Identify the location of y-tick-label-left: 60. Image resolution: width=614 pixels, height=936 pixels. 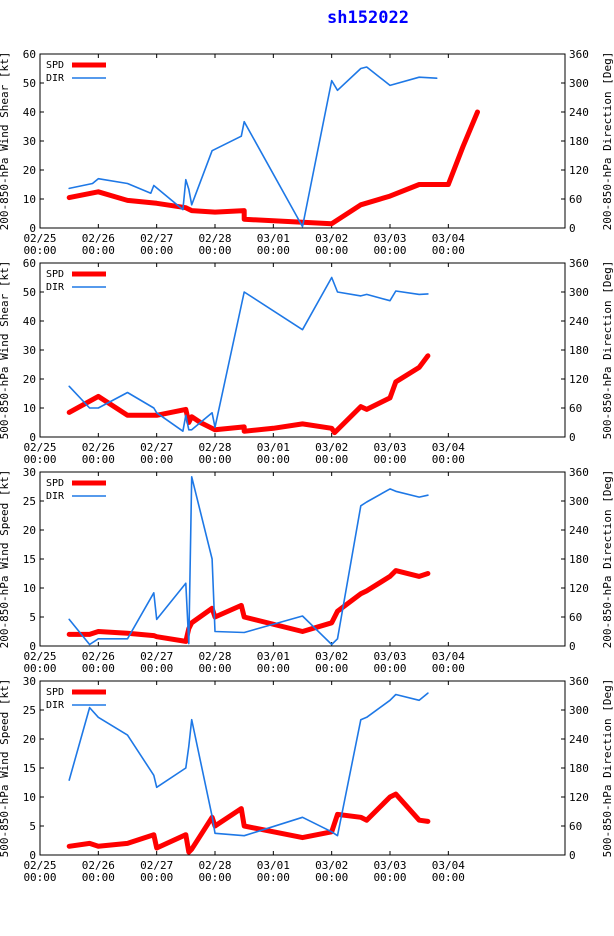
(29, 54).